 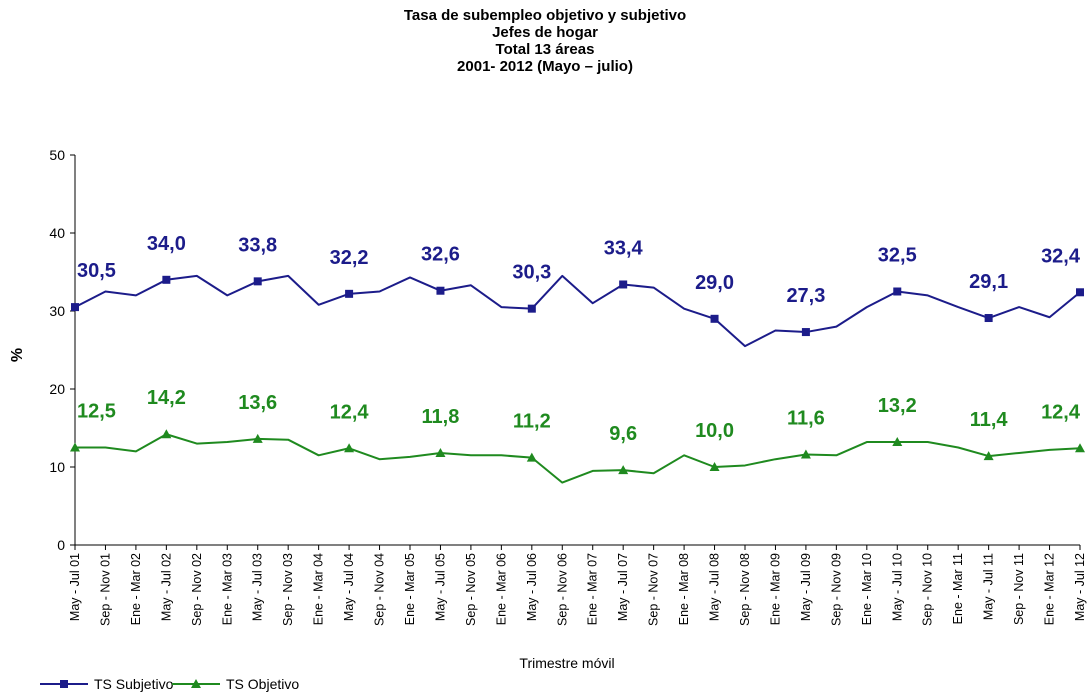 I want to click on y-tick-label: 50, so click(x=57, y=155).